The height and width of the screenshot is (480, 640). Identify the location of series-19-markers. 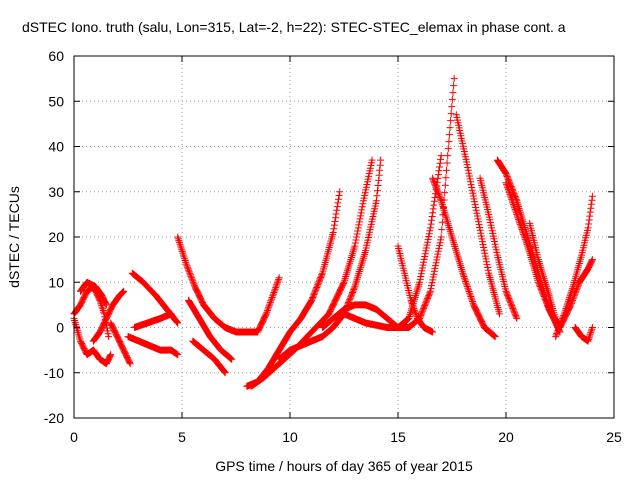
(498, 248).